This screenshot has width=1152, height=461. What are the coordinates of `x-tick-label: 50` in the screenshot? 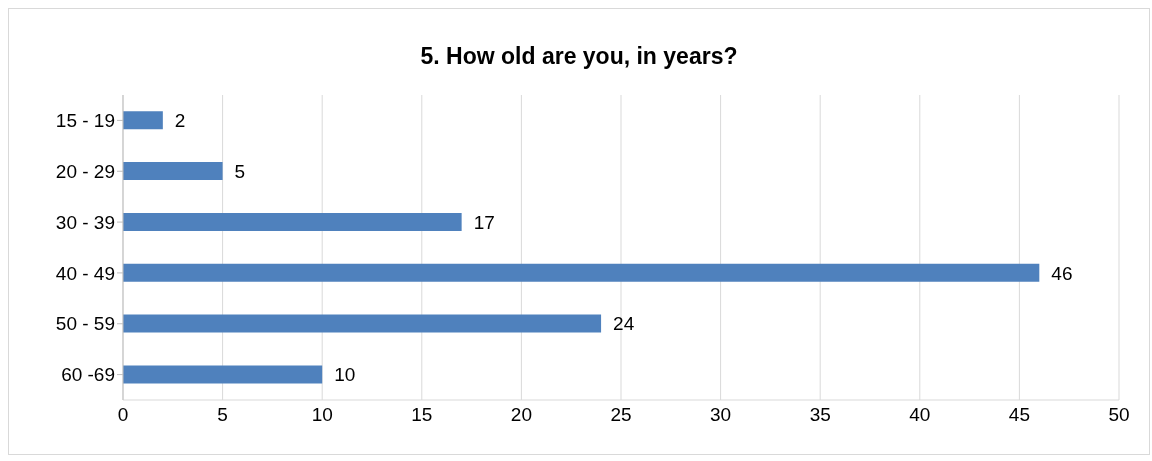 It's located at (1119, 415).